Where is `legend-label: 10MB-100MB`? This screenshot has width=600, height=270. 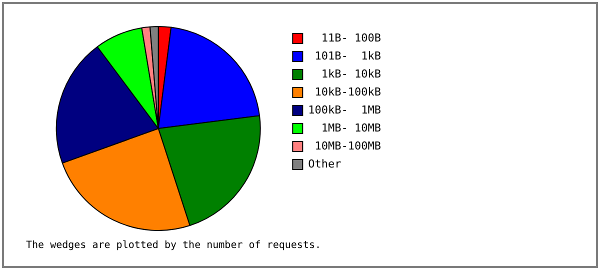
legend-label: 10MB-100MB is located at coordinates (345, 145).